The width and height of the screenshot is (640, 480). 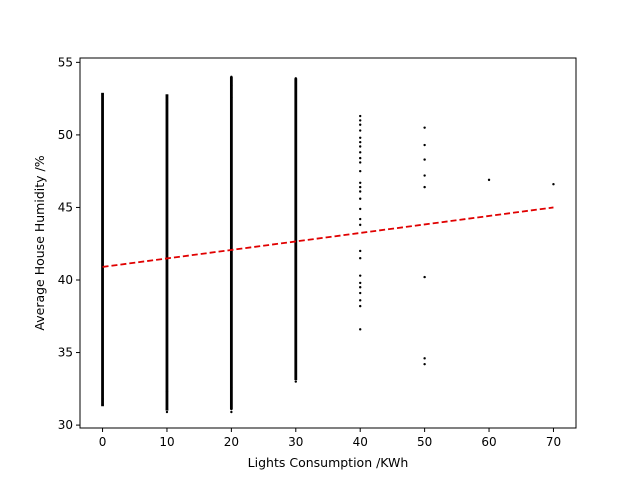 What do you see at coordinates (360, 442) in the screenshot?
I see `x-tick-label: 40` at bounding box center [360, 442].